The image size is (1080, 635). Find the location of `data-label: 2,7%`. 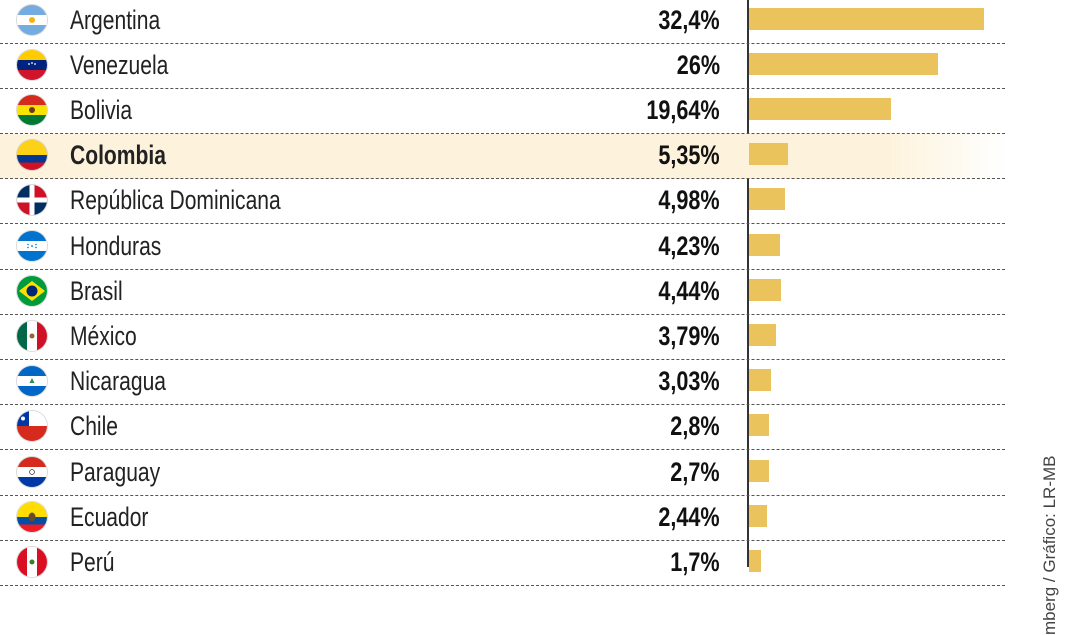

data-label: 2,7% is located at coordinates (695, 471).